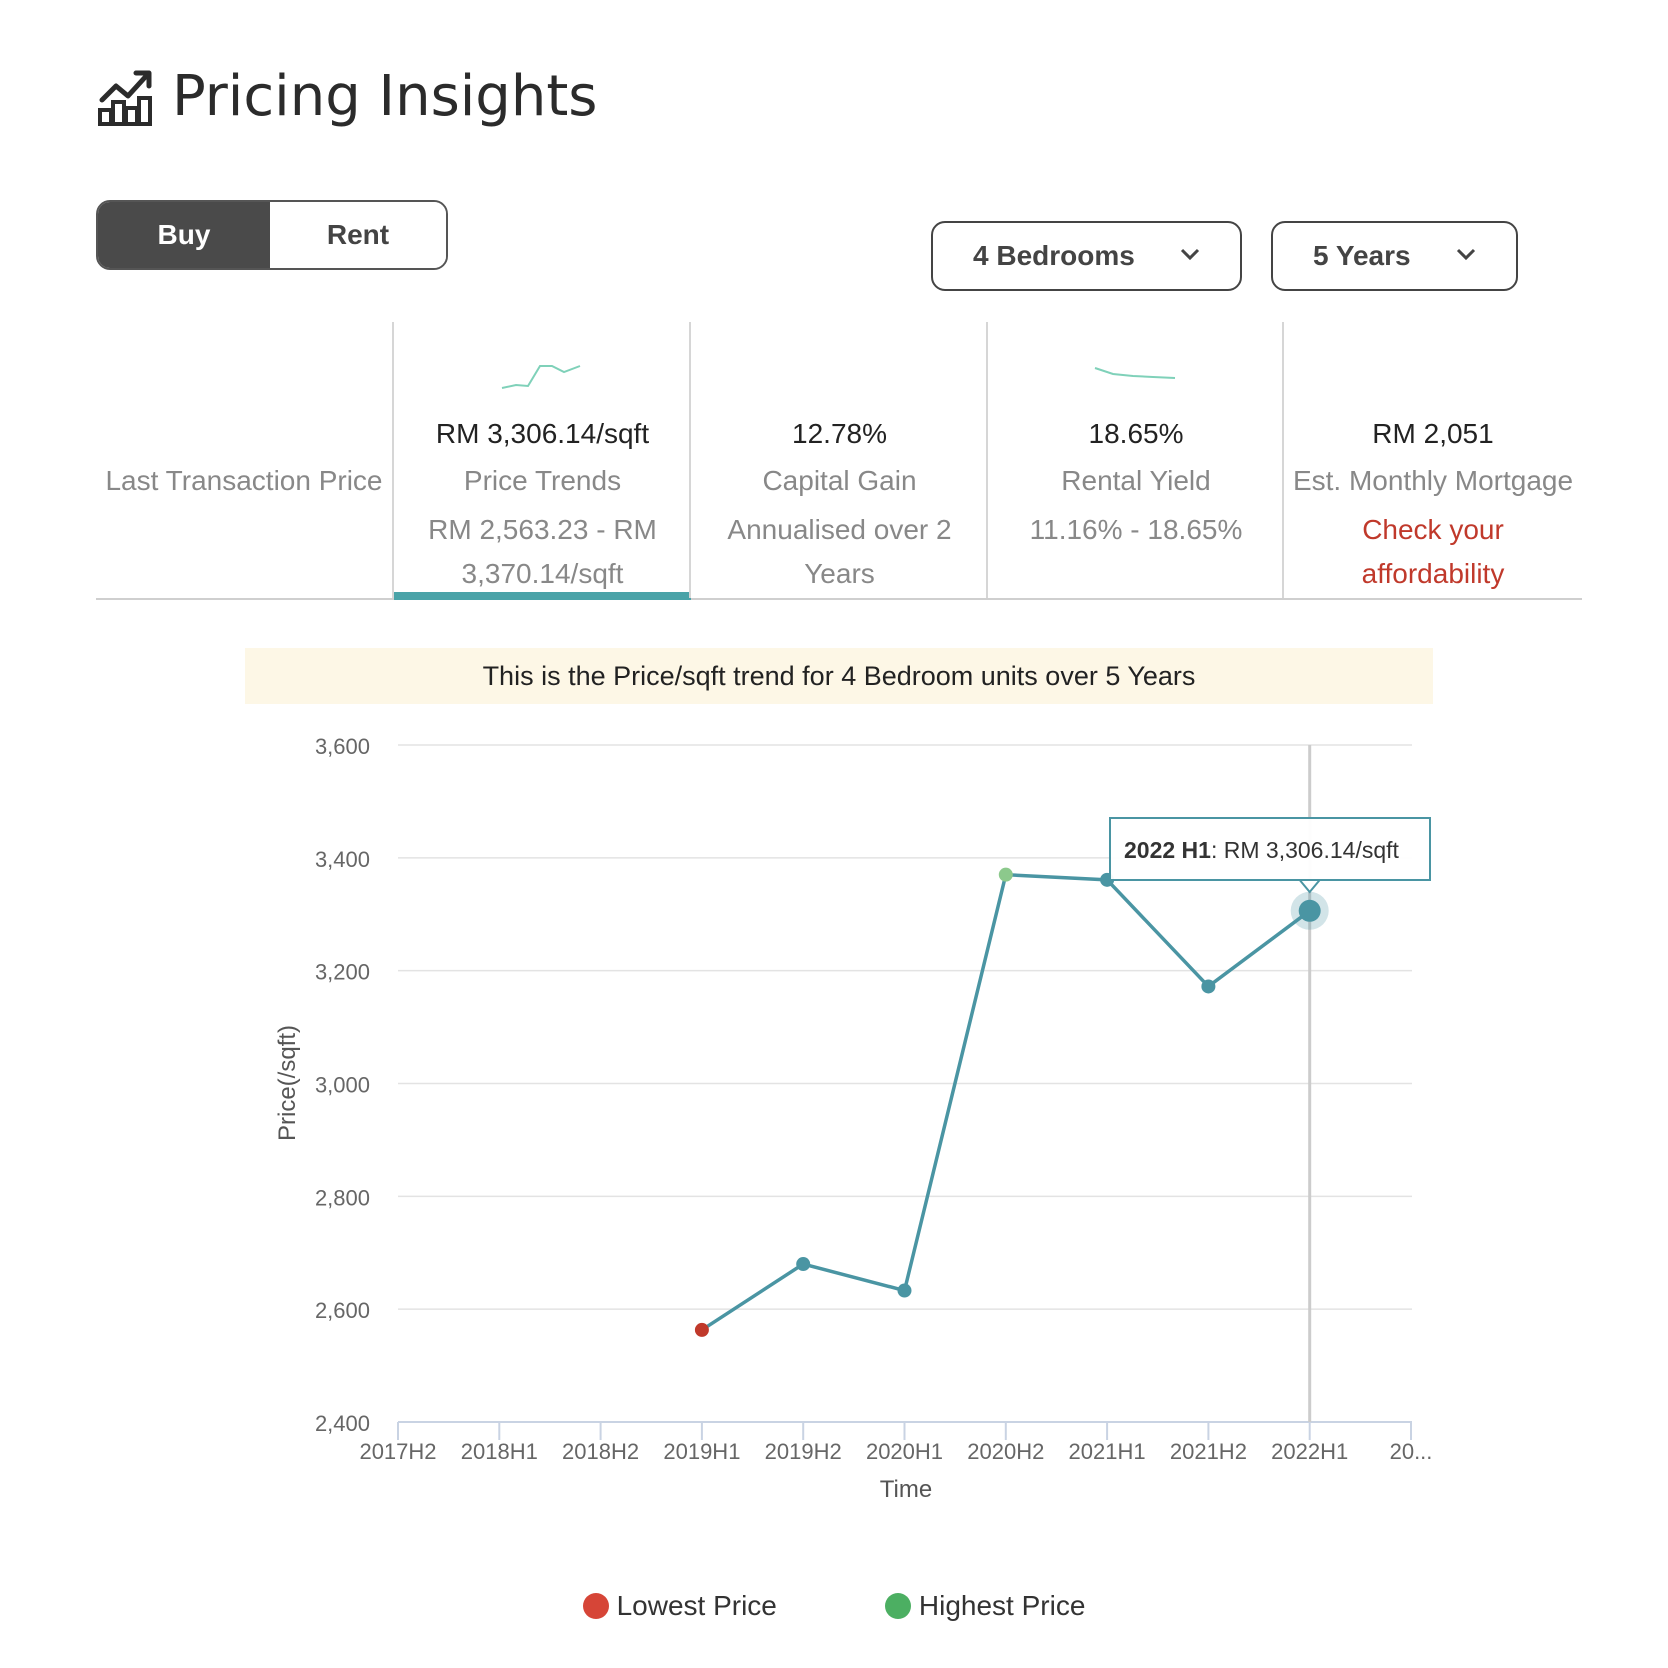 The height and width of the screenshot is (1668, 1668). Describe the element at coordinates (1433, 551) in the screenshot. I see `check-affordability-link: Check your affordability` at that location.